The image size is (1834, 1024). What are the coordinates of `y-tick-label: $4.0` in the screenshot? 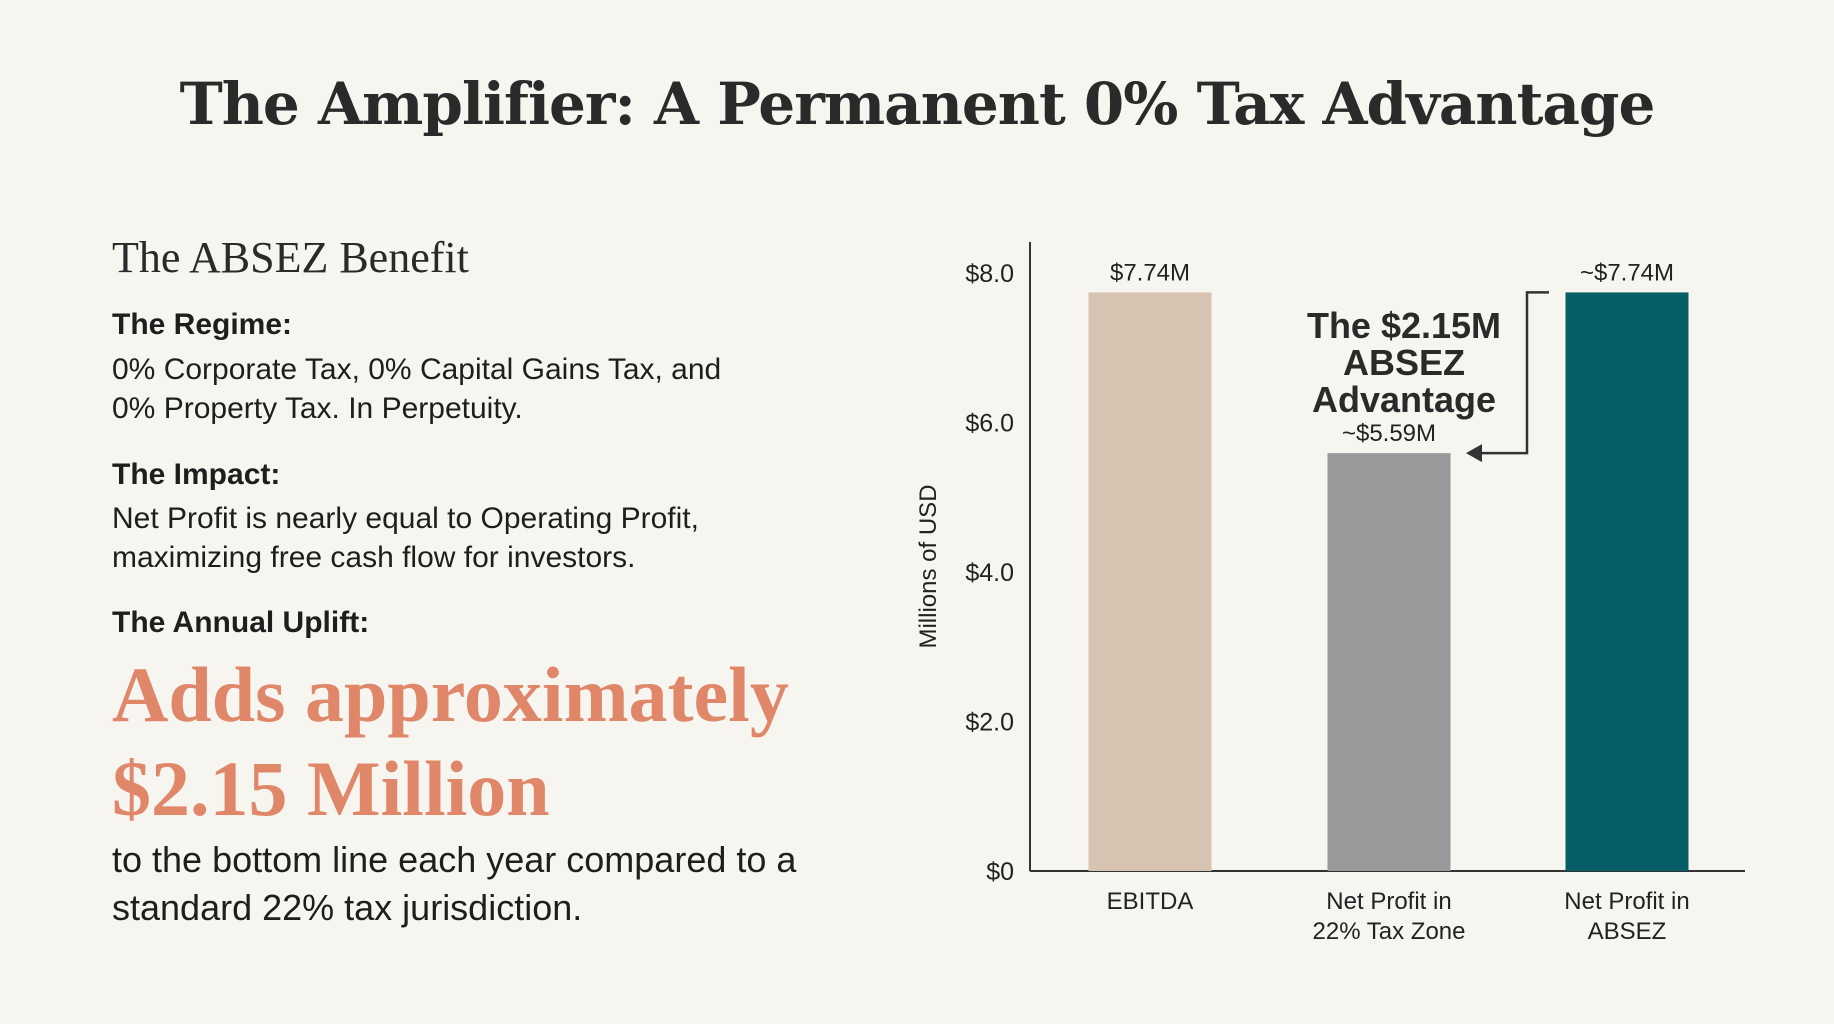 It's located at (989, 573).